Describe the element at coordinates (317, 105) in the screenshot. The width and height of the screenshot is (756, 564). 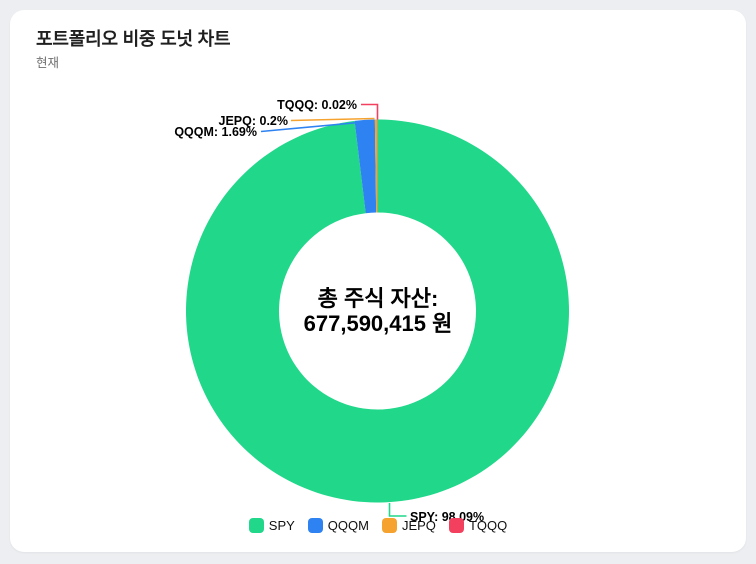
I see `callout-label-TQQQ: TQQQ: 0.02%` at that location.